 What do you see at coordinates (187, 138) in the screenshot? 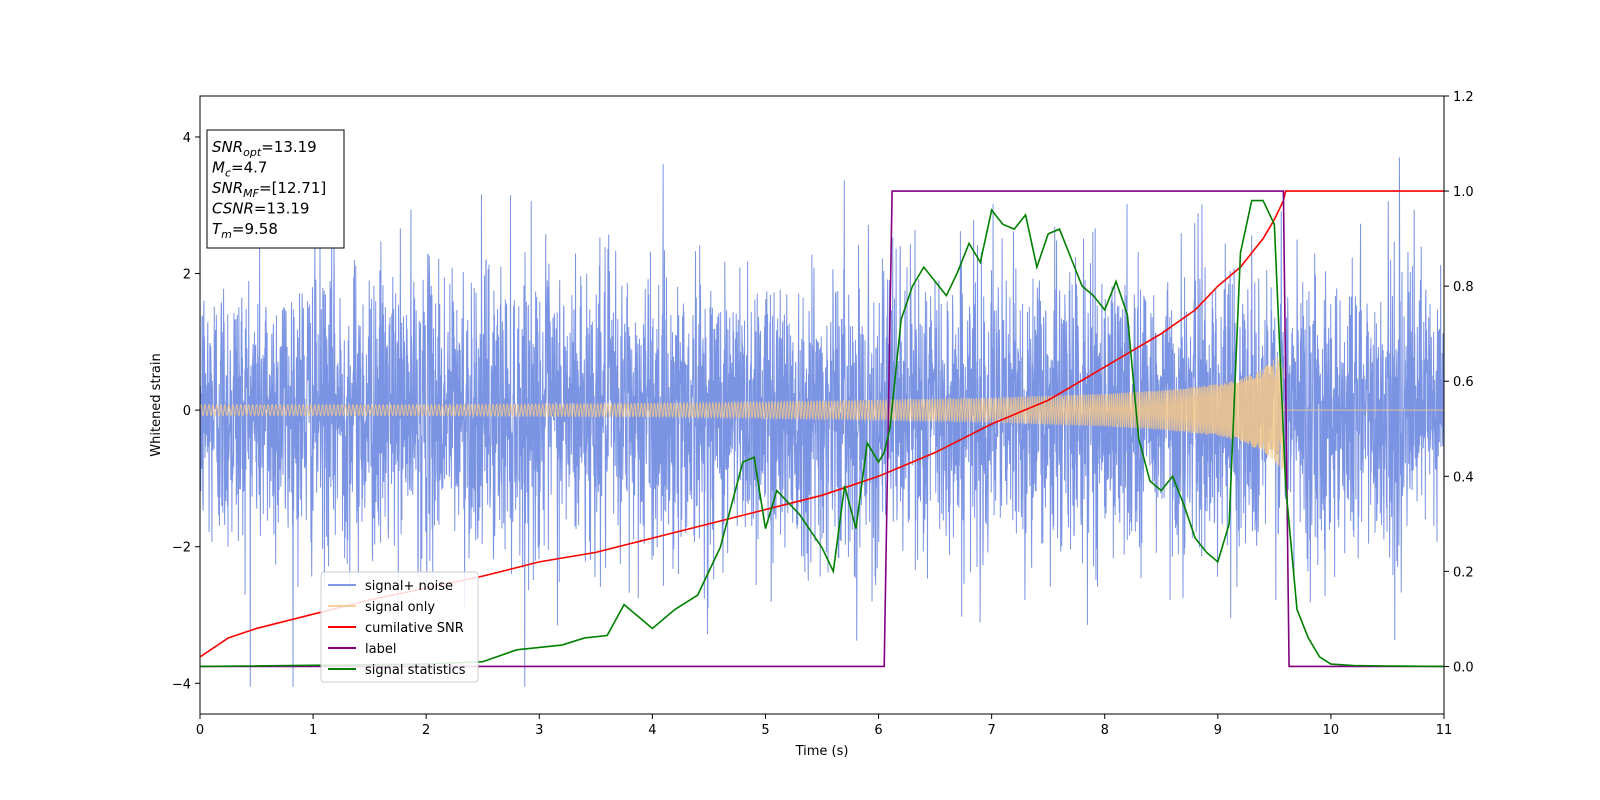
I see `y-left-tick-label: 4` at bounding box center [187, 138].